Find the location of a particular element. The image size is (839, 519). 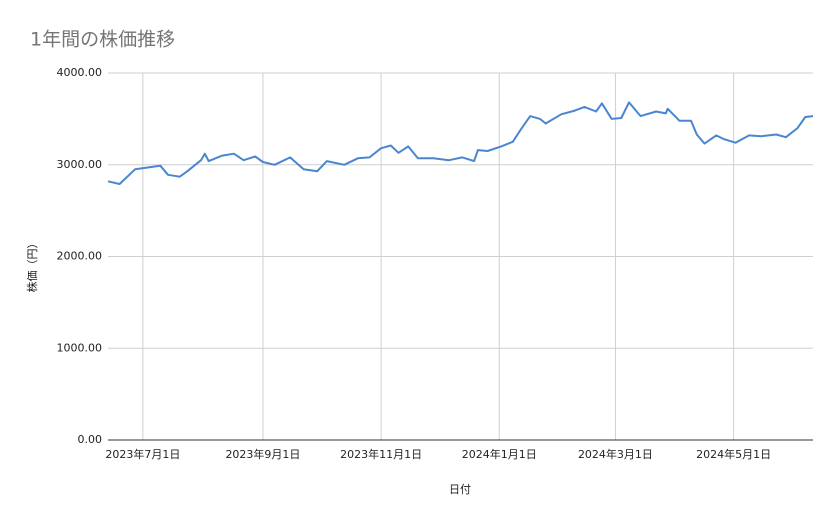

y-tick-label: 1000.00 is located at coordinates (80, 347).